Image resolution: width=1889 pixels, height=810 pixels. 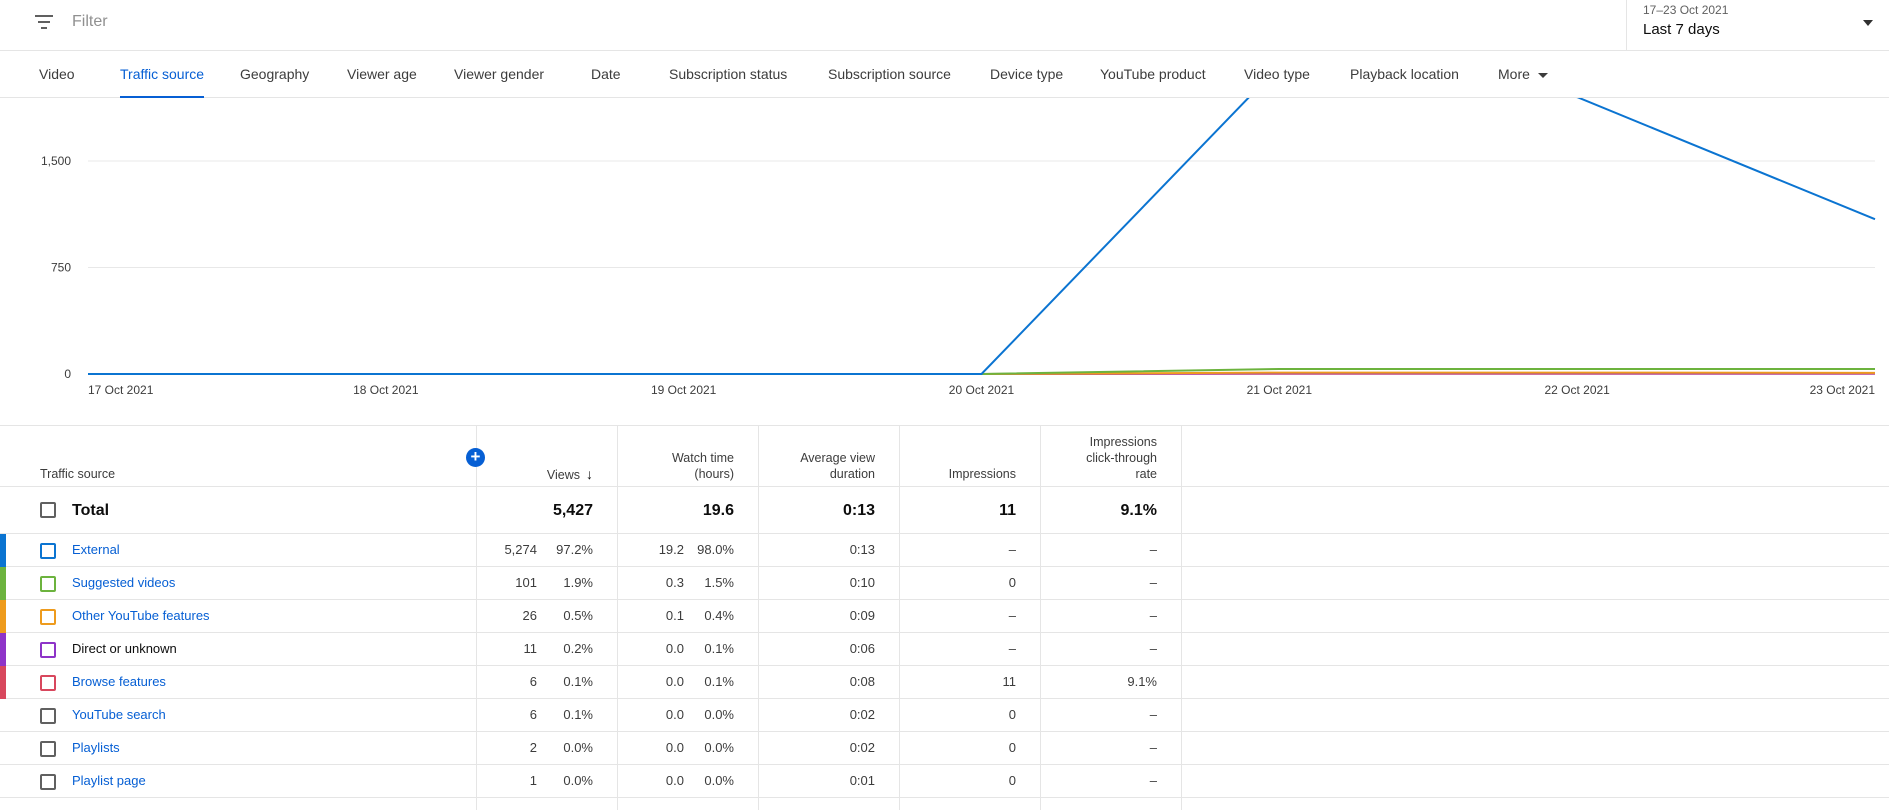 What do you see at coordinates (78, 474) in the screenshot?
I see `header-traffic-source: Traffic source` at bounding box center [78, 474].